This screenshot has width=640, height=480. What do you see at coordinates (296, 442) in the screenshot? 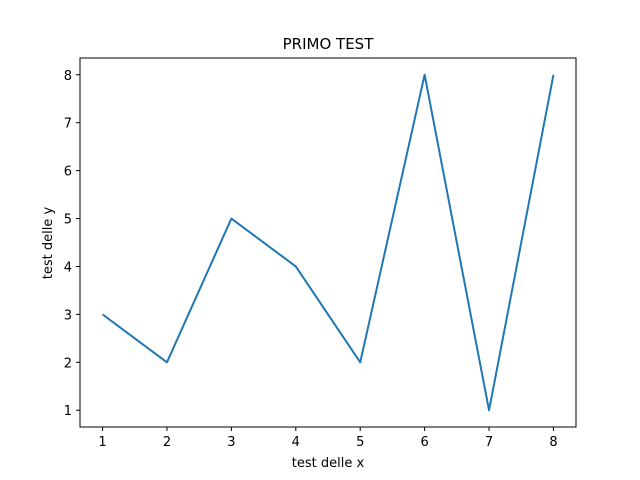
I see `x-tick-label: 4` at bounding box center [296, 442].